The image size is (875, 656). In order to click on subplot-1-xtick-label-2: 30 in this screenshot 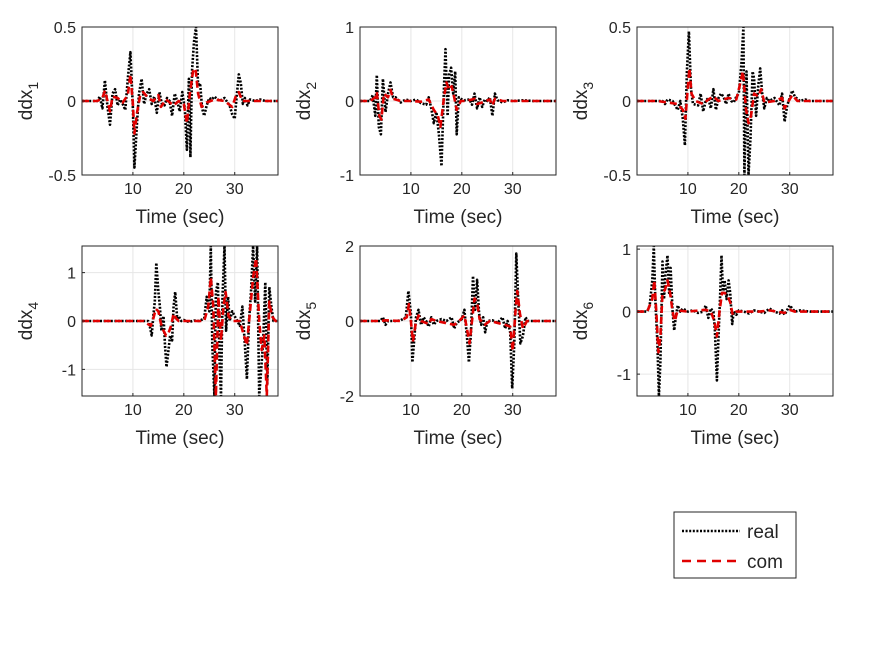, I will do `click(235, 189)`.